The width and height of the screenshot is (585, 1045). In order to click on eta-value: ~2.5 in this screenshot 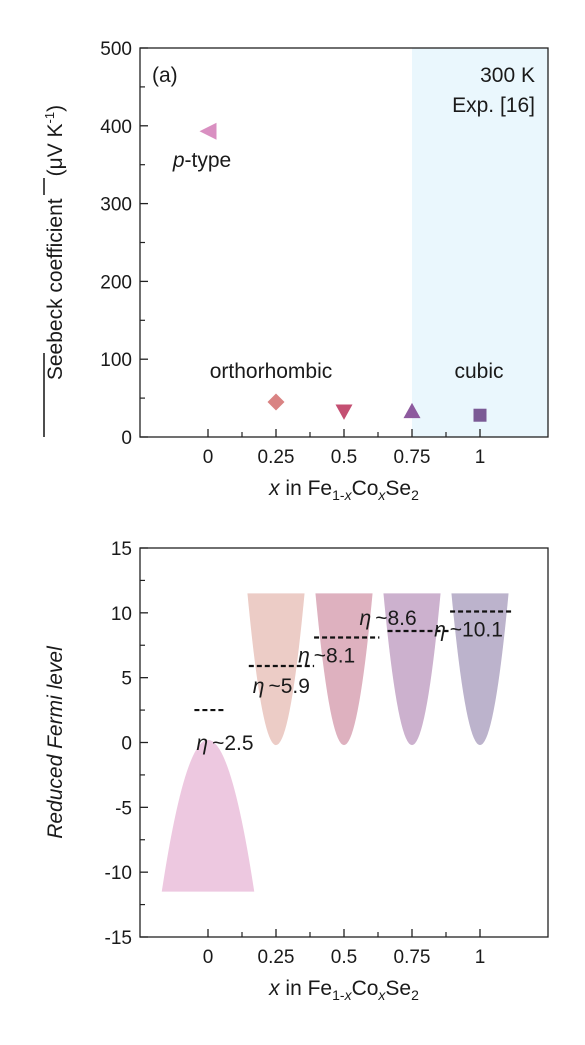, I will do `click(232, 743)`.